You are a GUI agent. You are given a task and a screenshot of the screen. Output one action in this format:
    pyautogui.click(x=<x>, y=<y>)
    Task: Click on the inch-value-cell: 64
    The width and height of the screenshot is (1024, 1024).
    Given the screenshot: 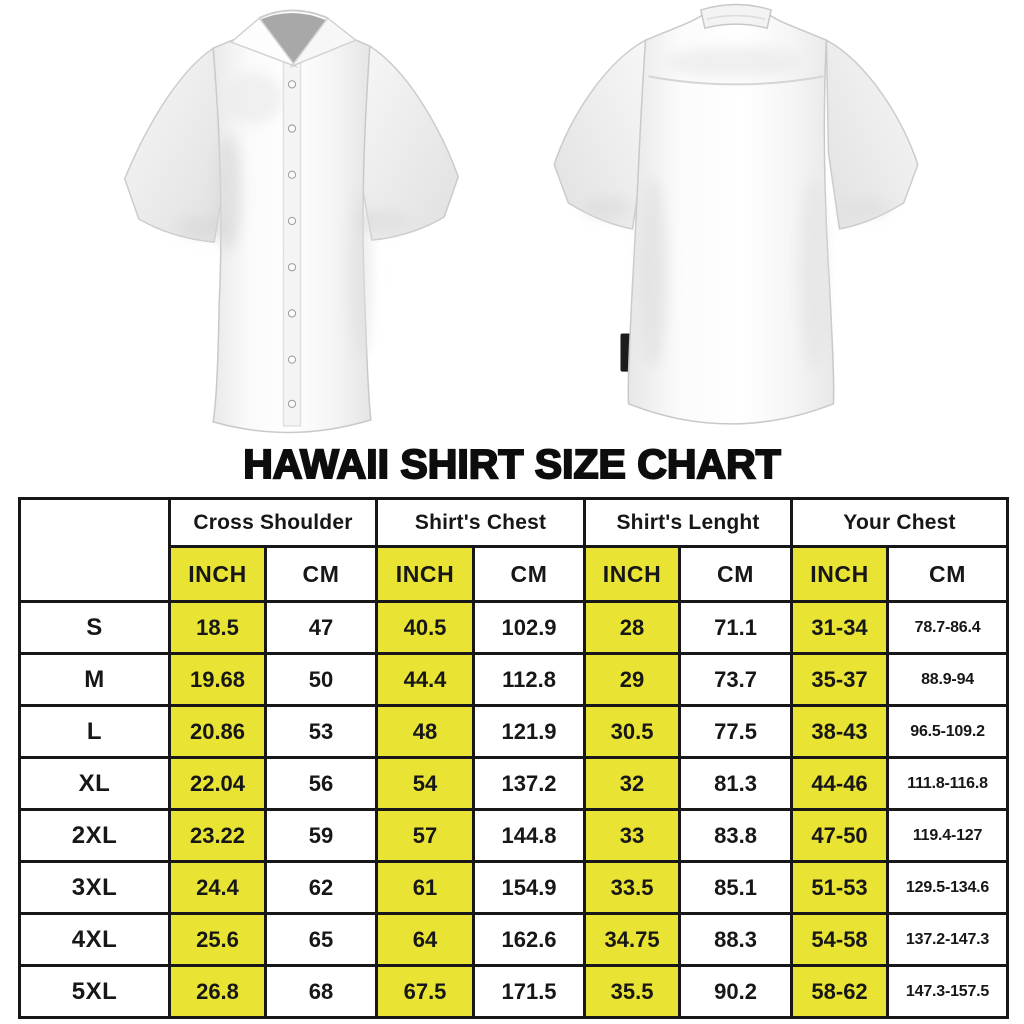 What is the action you would take?
    pyautogui.click(x=425, y=939)
    